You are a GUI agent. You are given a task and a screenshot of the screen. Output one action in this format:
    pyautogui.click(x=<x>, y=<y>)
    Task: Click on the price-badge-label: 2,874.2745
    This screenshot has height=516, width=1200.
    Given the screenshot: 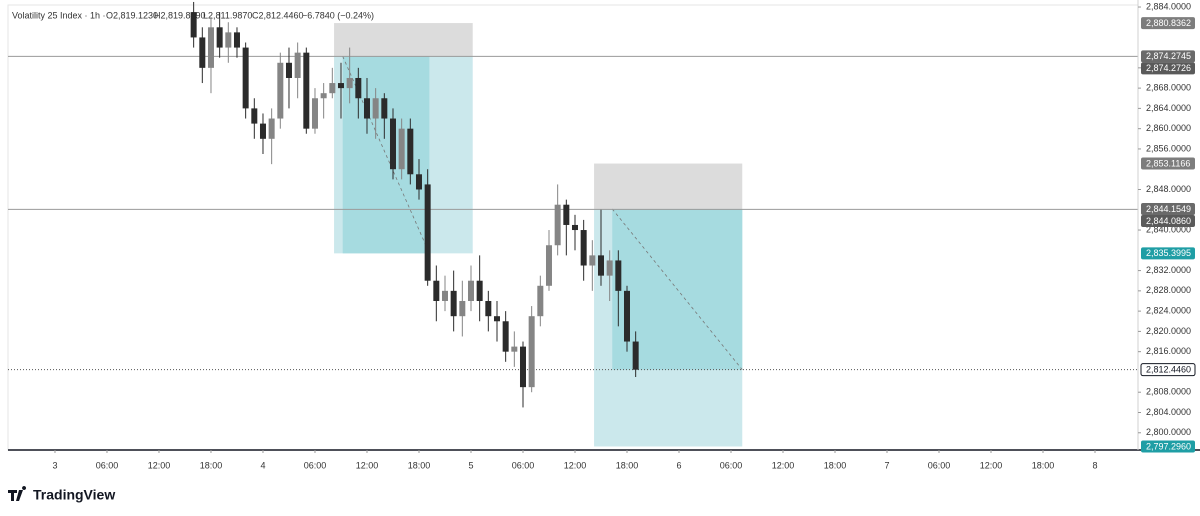 What is the action you would take?
    pyautogui.click(x=1168, y=56)
    